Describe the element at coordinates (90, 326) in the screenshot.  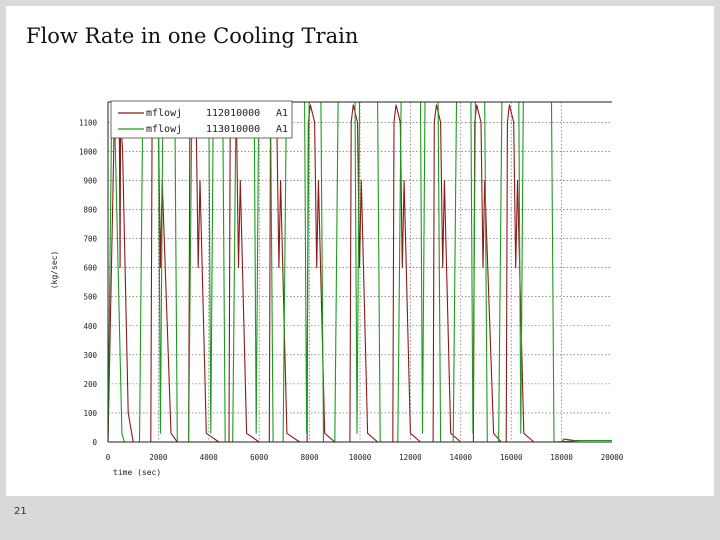
I see `y-tick-label: 400` at that location.